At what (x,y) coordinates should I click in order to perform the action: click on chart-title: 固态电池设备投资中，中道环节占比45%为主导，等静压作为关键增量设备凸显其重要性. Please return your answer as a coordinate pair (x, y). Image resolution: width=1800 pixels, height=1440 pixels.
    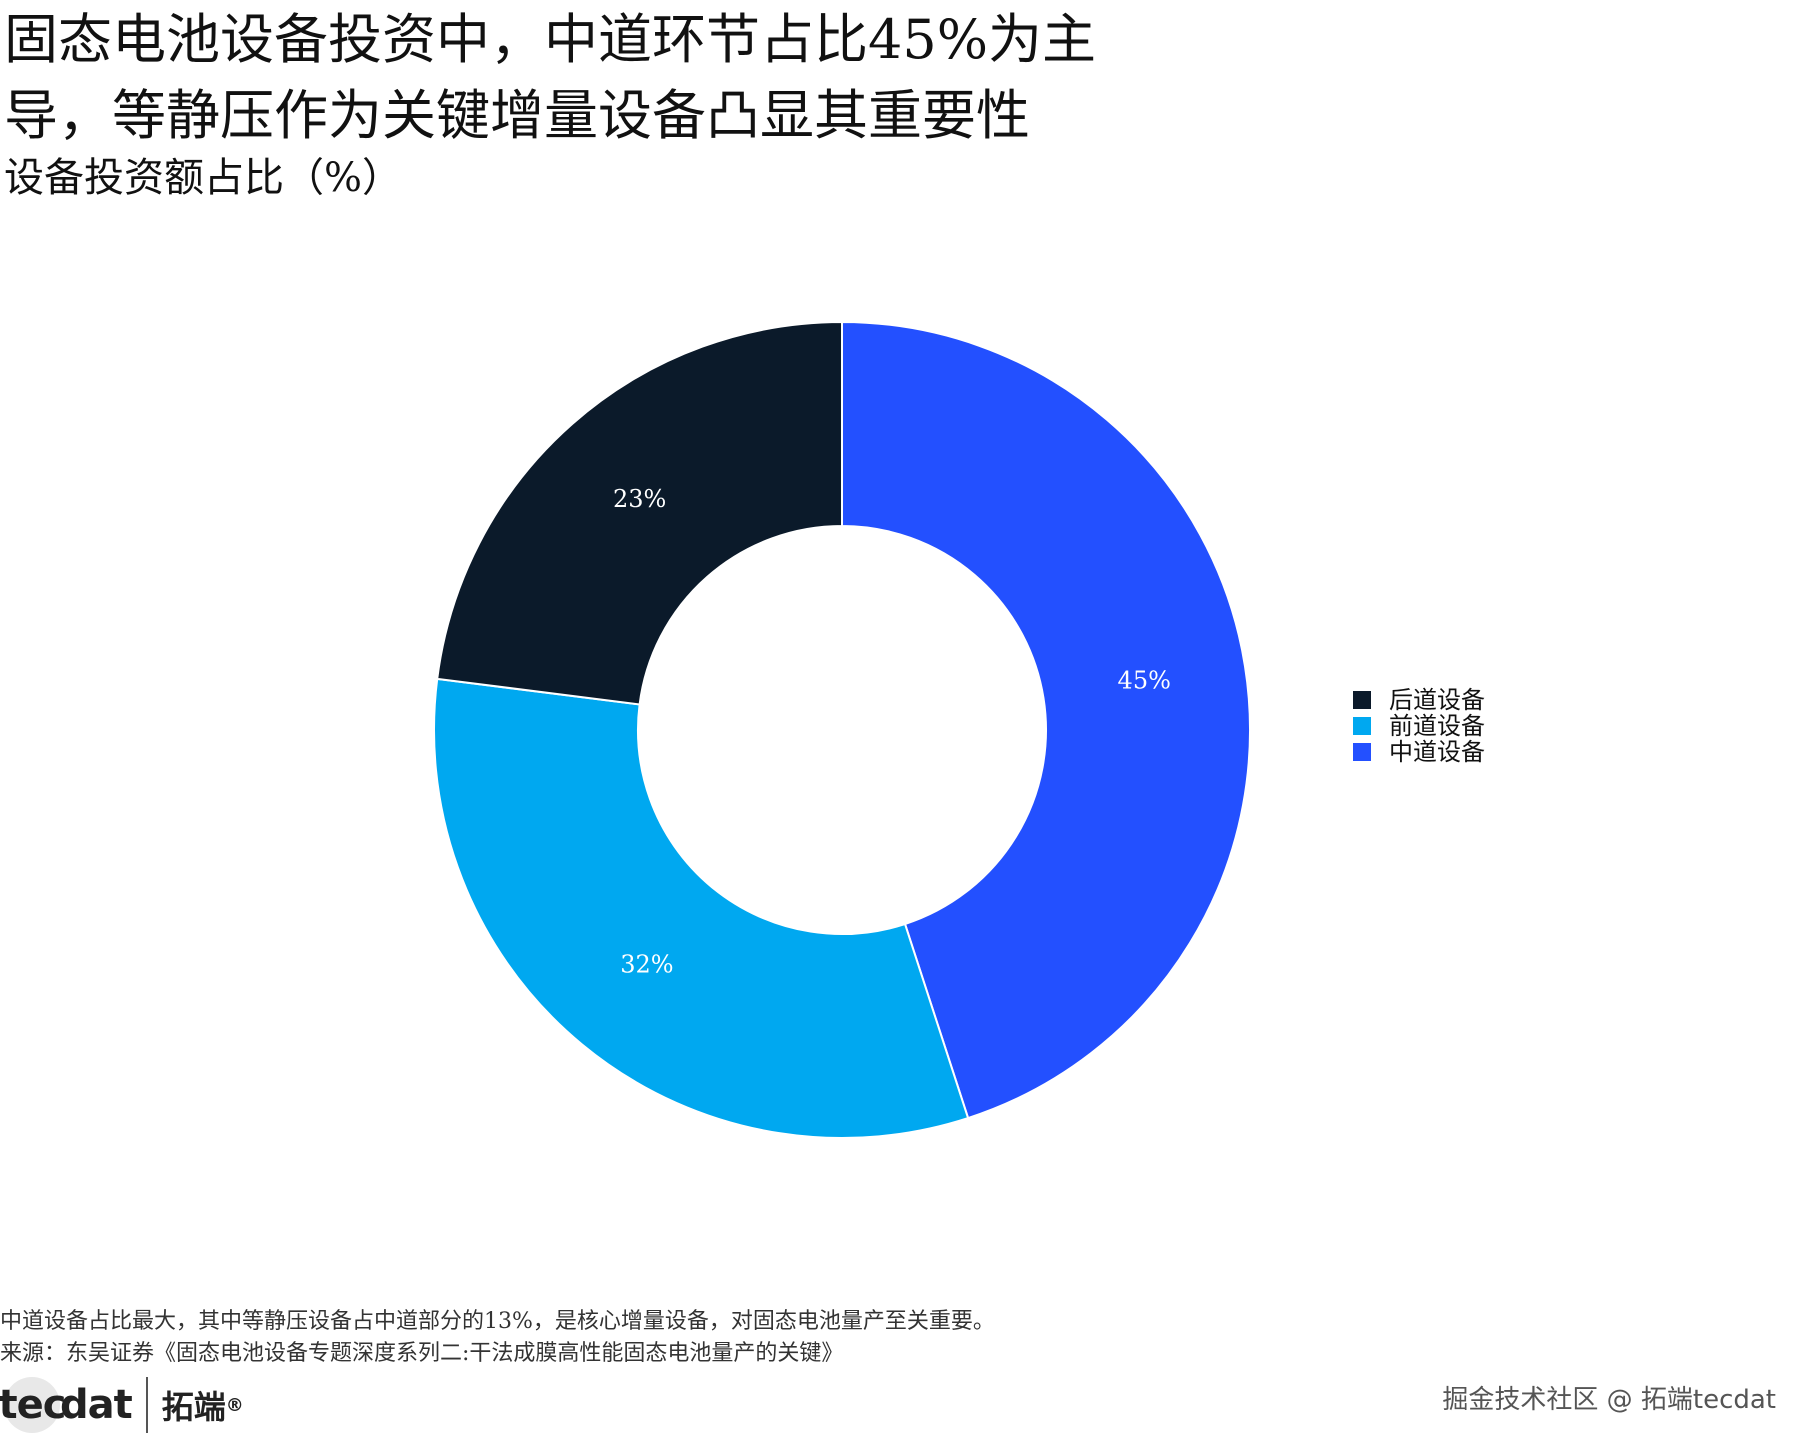
    Looking at the image, I should click on (550, 77).